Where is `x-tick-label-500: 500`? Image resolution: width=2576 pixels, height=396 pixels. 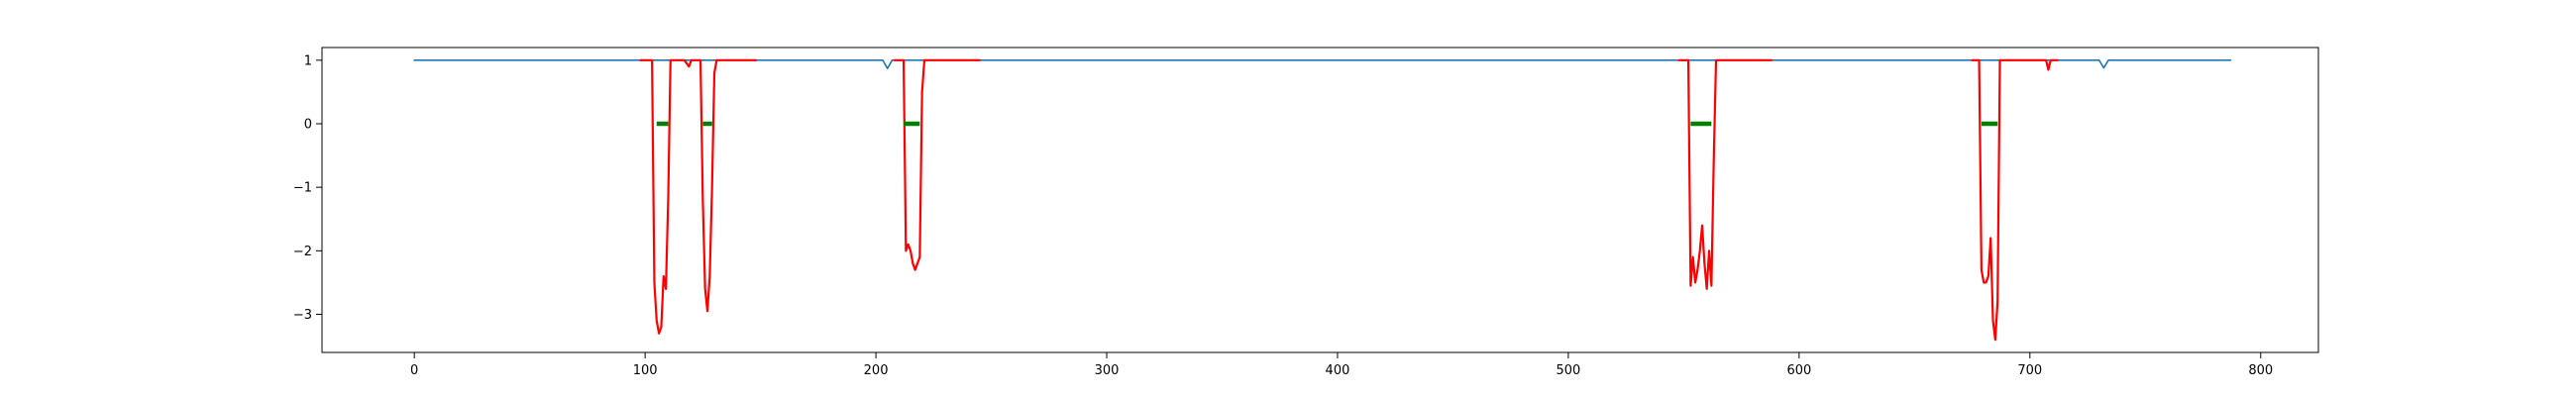 x-tick-label-500: 500 is located at coordinates (1569, 370).